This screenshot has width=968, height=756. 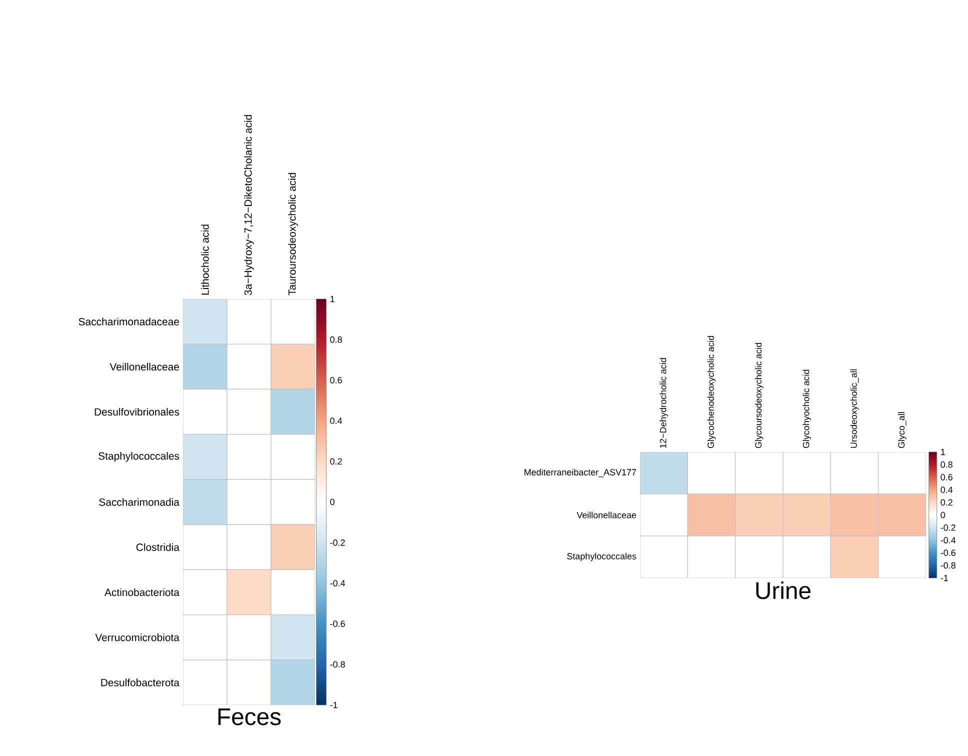 What do you see at coordinates (128, 322) in the screenshot?
I see `y-tick-label: Saccharimonadaceae` at bounding box center [128, 322].